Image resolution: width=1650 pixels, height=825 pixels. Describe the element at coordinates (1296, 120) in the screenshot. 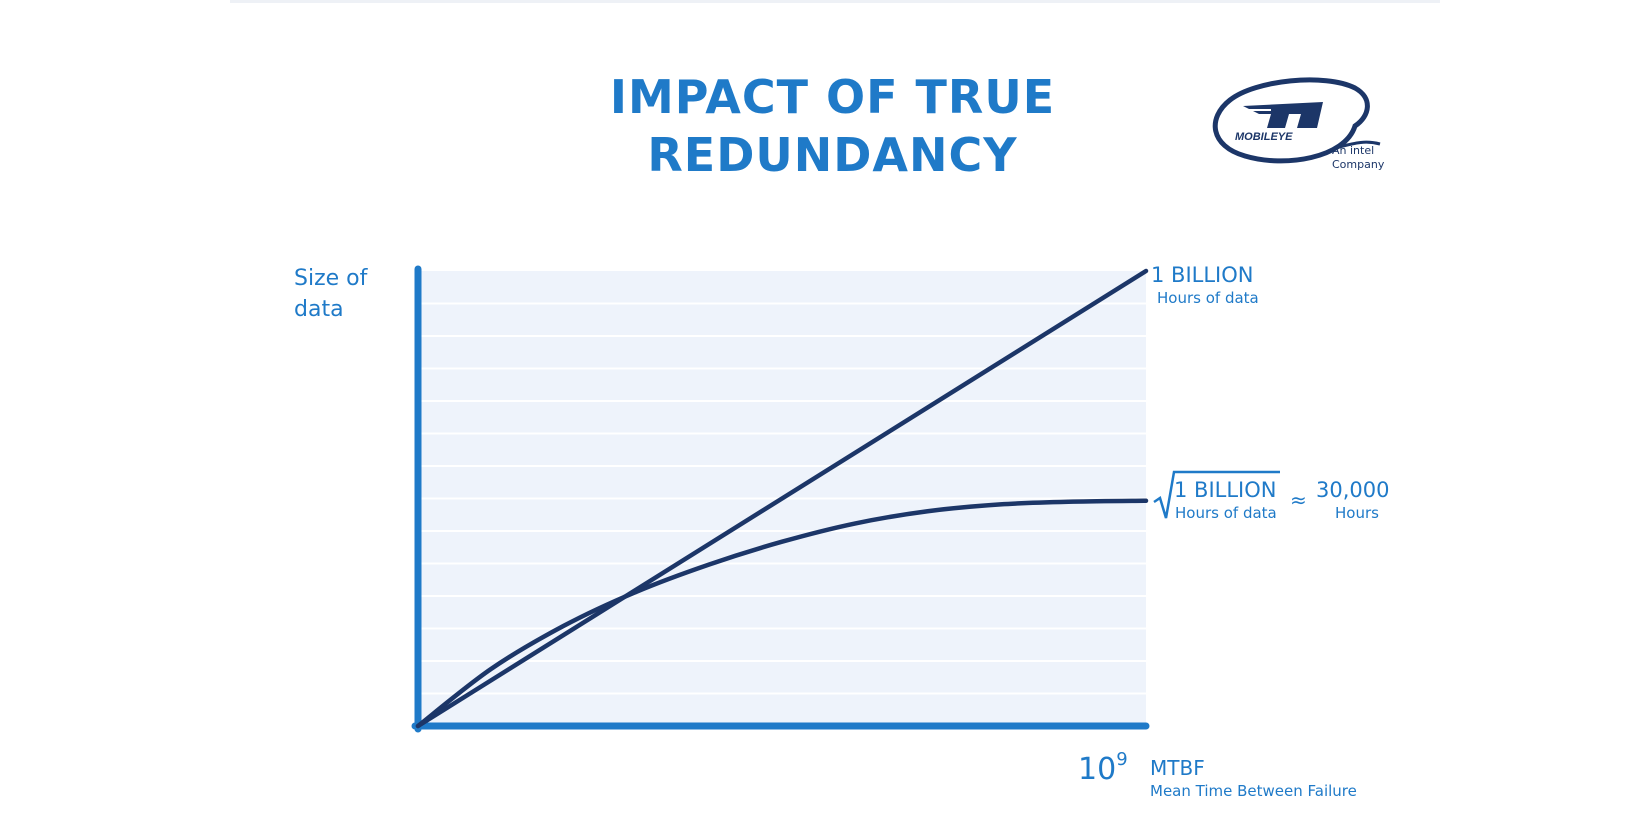

I see `mobileye-logo-icon: MOBILEYE` at that location.